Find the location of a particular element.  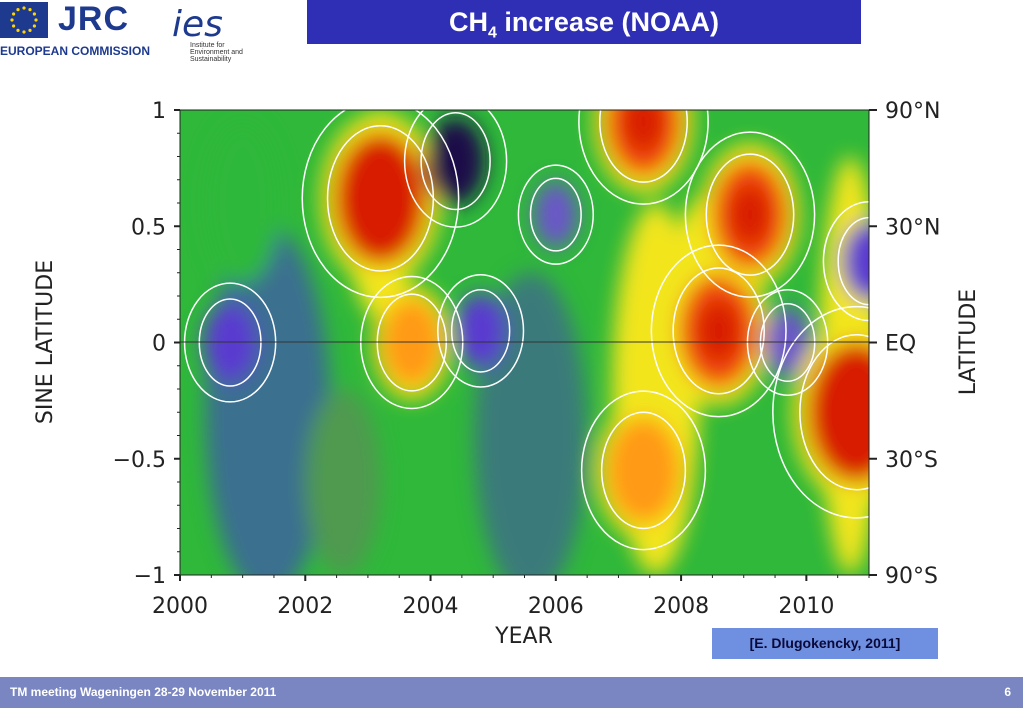

x-tick-label: 2004 is located at coordinates (431, 606).